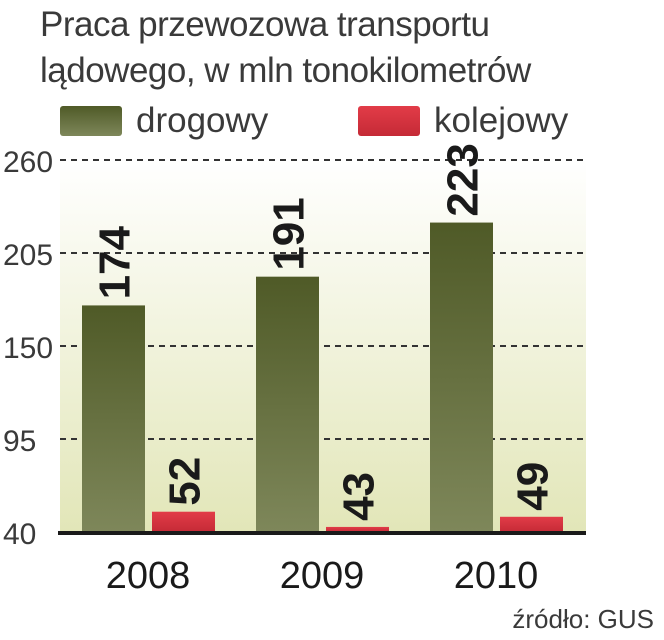 The height and width of the screenshot is (640, 664). I want to click on data-label-drogowy-2009: 191, so click(289, 233).